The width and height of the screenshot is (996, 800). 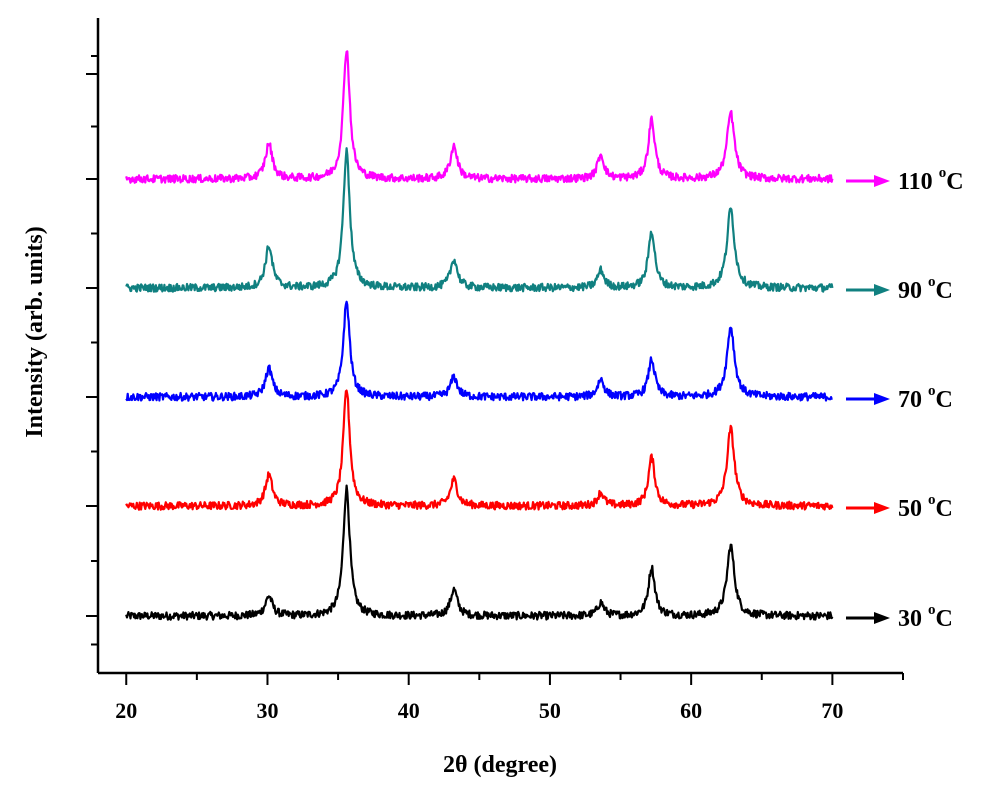 I want to click on y-axis-title: Intensity (arb. units), so click(x=35, y=331).